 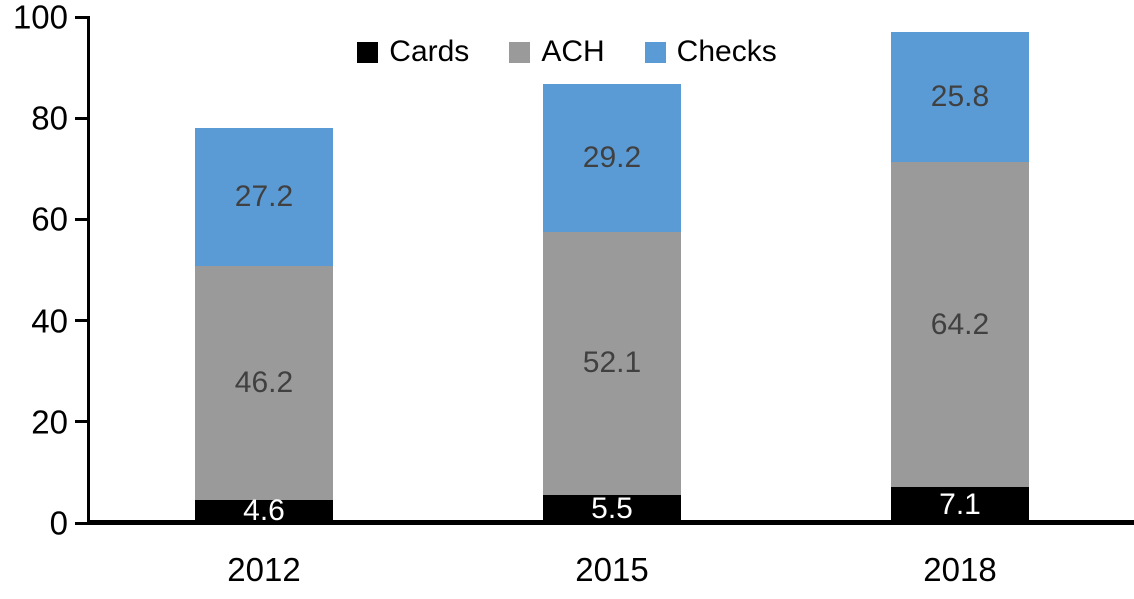 I want to click on legend-item-ach: ACH, so click(x=557, y=51).